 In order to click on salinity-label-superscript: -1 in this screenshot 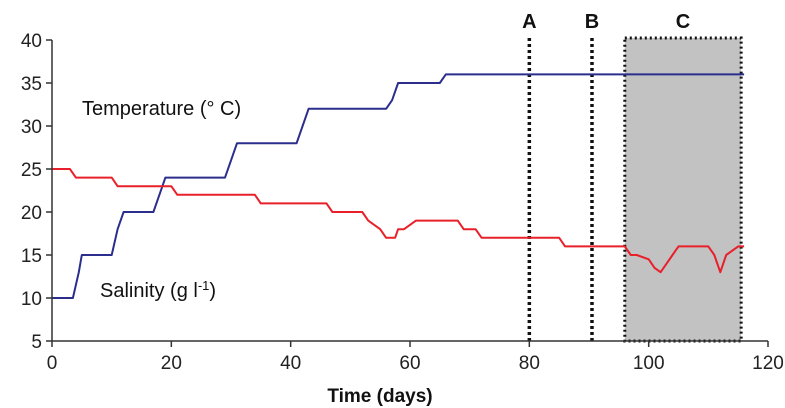, I will do `click(204, 285)`.